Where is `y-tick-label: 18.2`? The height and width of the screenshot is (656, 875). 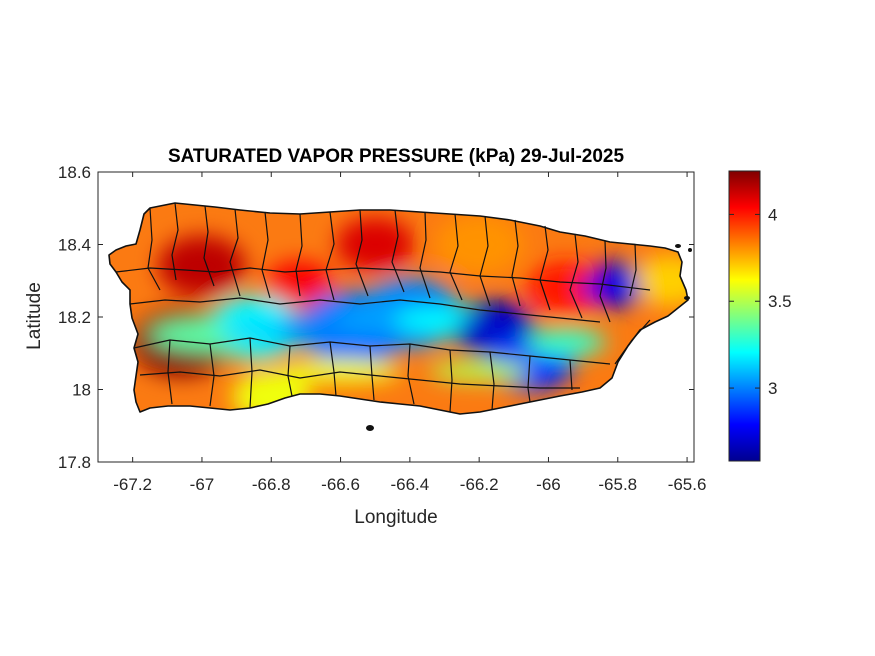
y-tick-label: 18.2 is located at coordinates (74, 317).